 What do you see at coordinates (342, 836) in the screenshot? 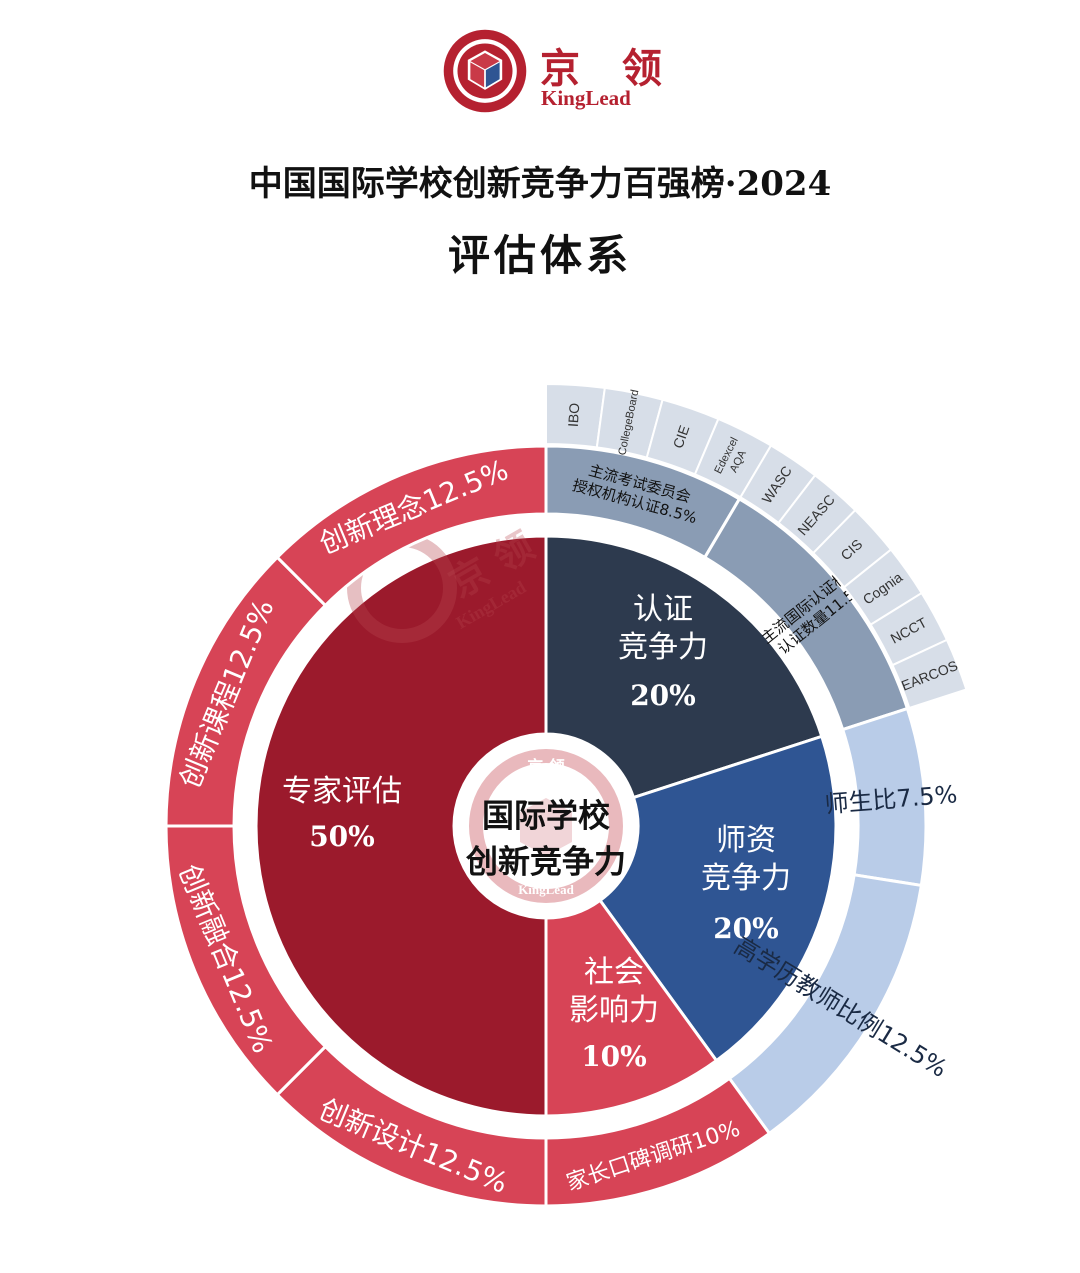
I see `inner-pct-0: 50%` at bounding box center [342, 836].